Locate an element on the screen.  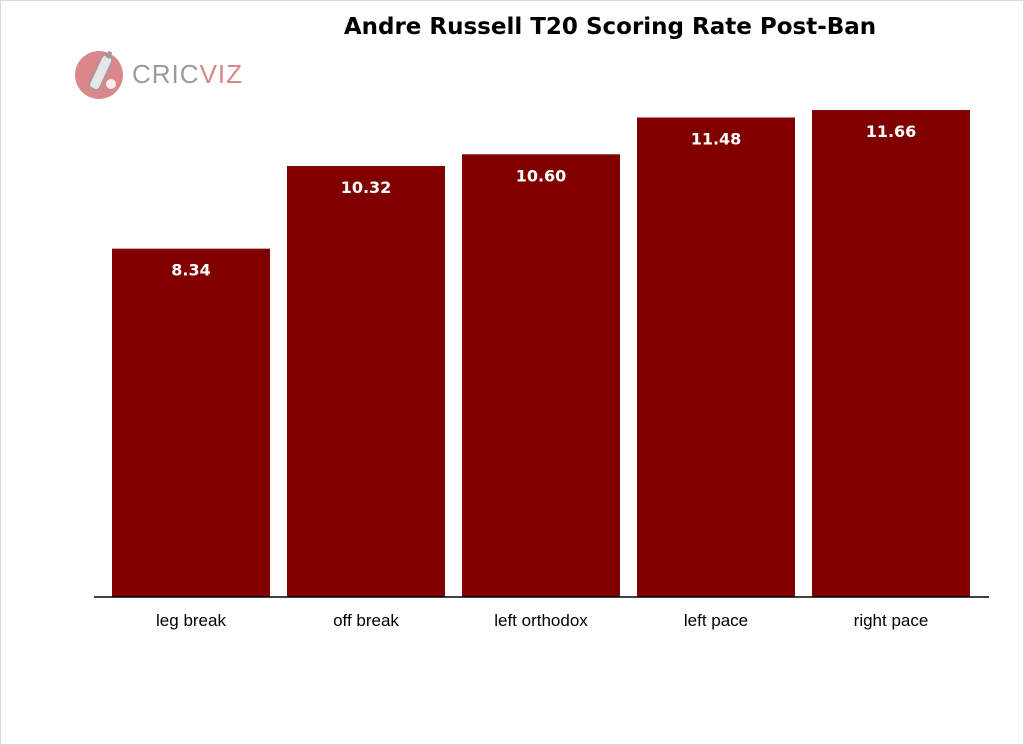
bar-leg-break is located at coordinates (191, 422).